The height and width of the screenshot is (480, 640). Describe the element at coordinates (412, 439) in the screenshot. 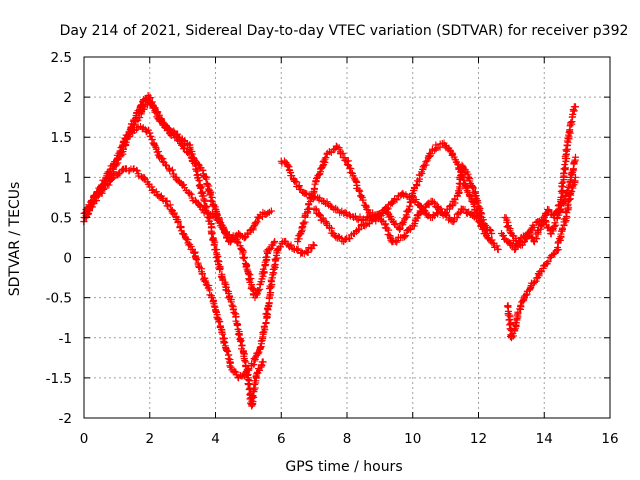

I see `x-tick-label: 10` at that location.